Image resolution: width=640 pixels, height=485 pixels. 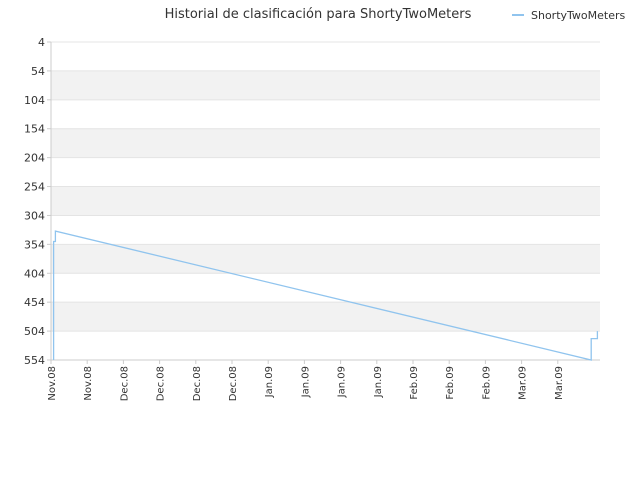 What do you see at coordinates (34, 215) in the screenshot?
I see `y-tick-label: 304` at bounding box center [34, 215].